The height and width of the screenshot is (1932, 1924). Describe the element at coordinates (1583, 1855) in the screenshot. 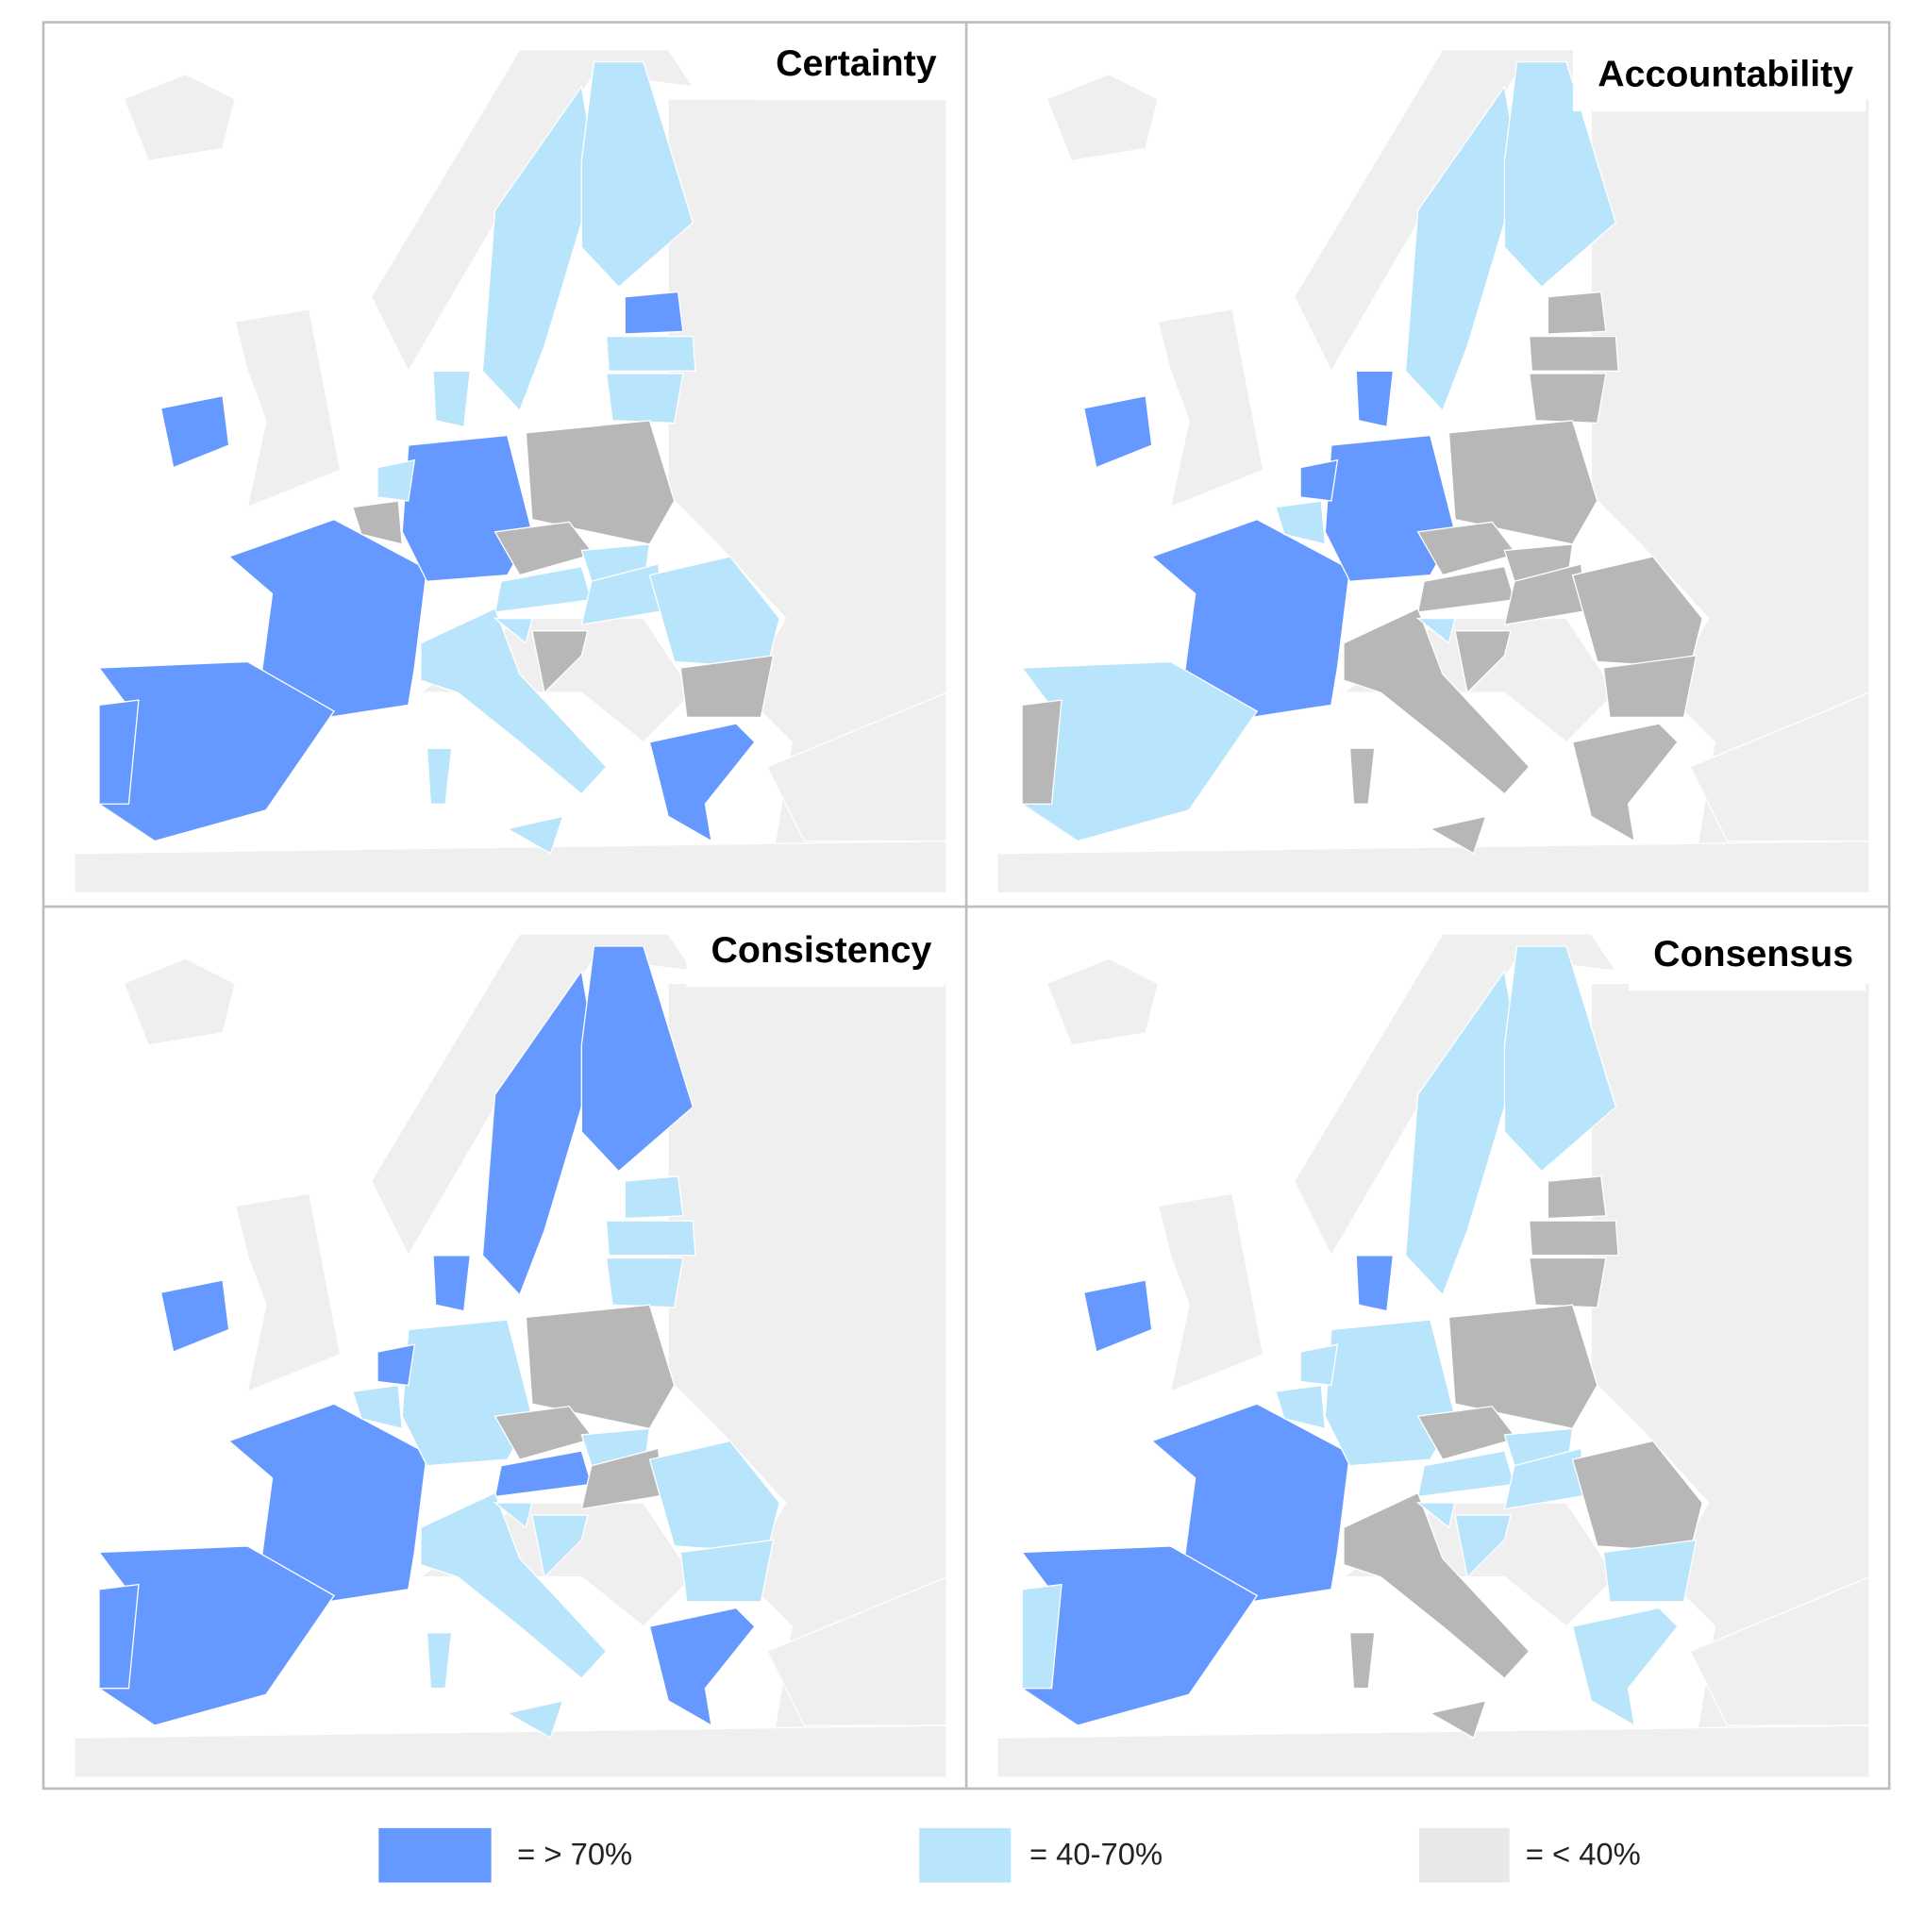

I see `legend-label: = < 40%` at that location.